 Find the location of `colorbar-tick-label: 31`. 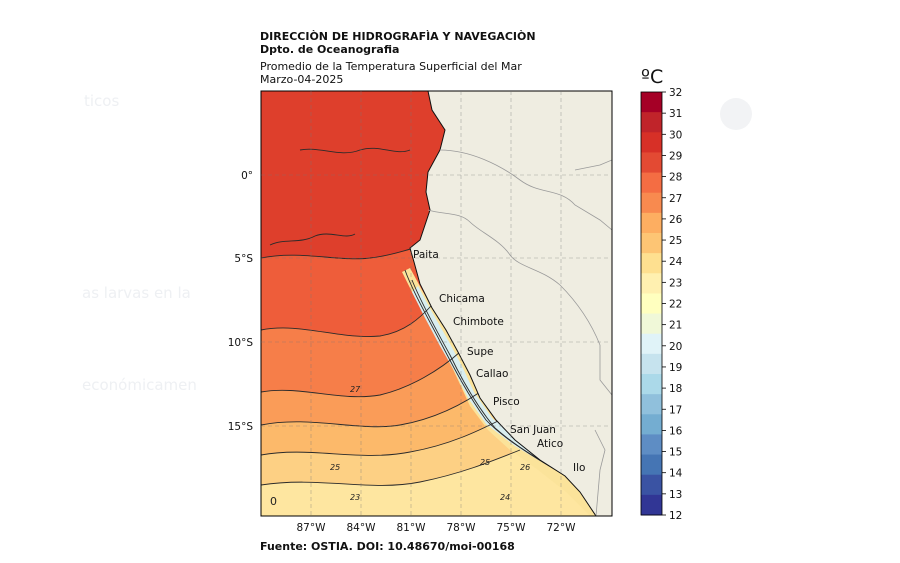

colorbar-tick-label: 31 is located at coordinates (675, 114).